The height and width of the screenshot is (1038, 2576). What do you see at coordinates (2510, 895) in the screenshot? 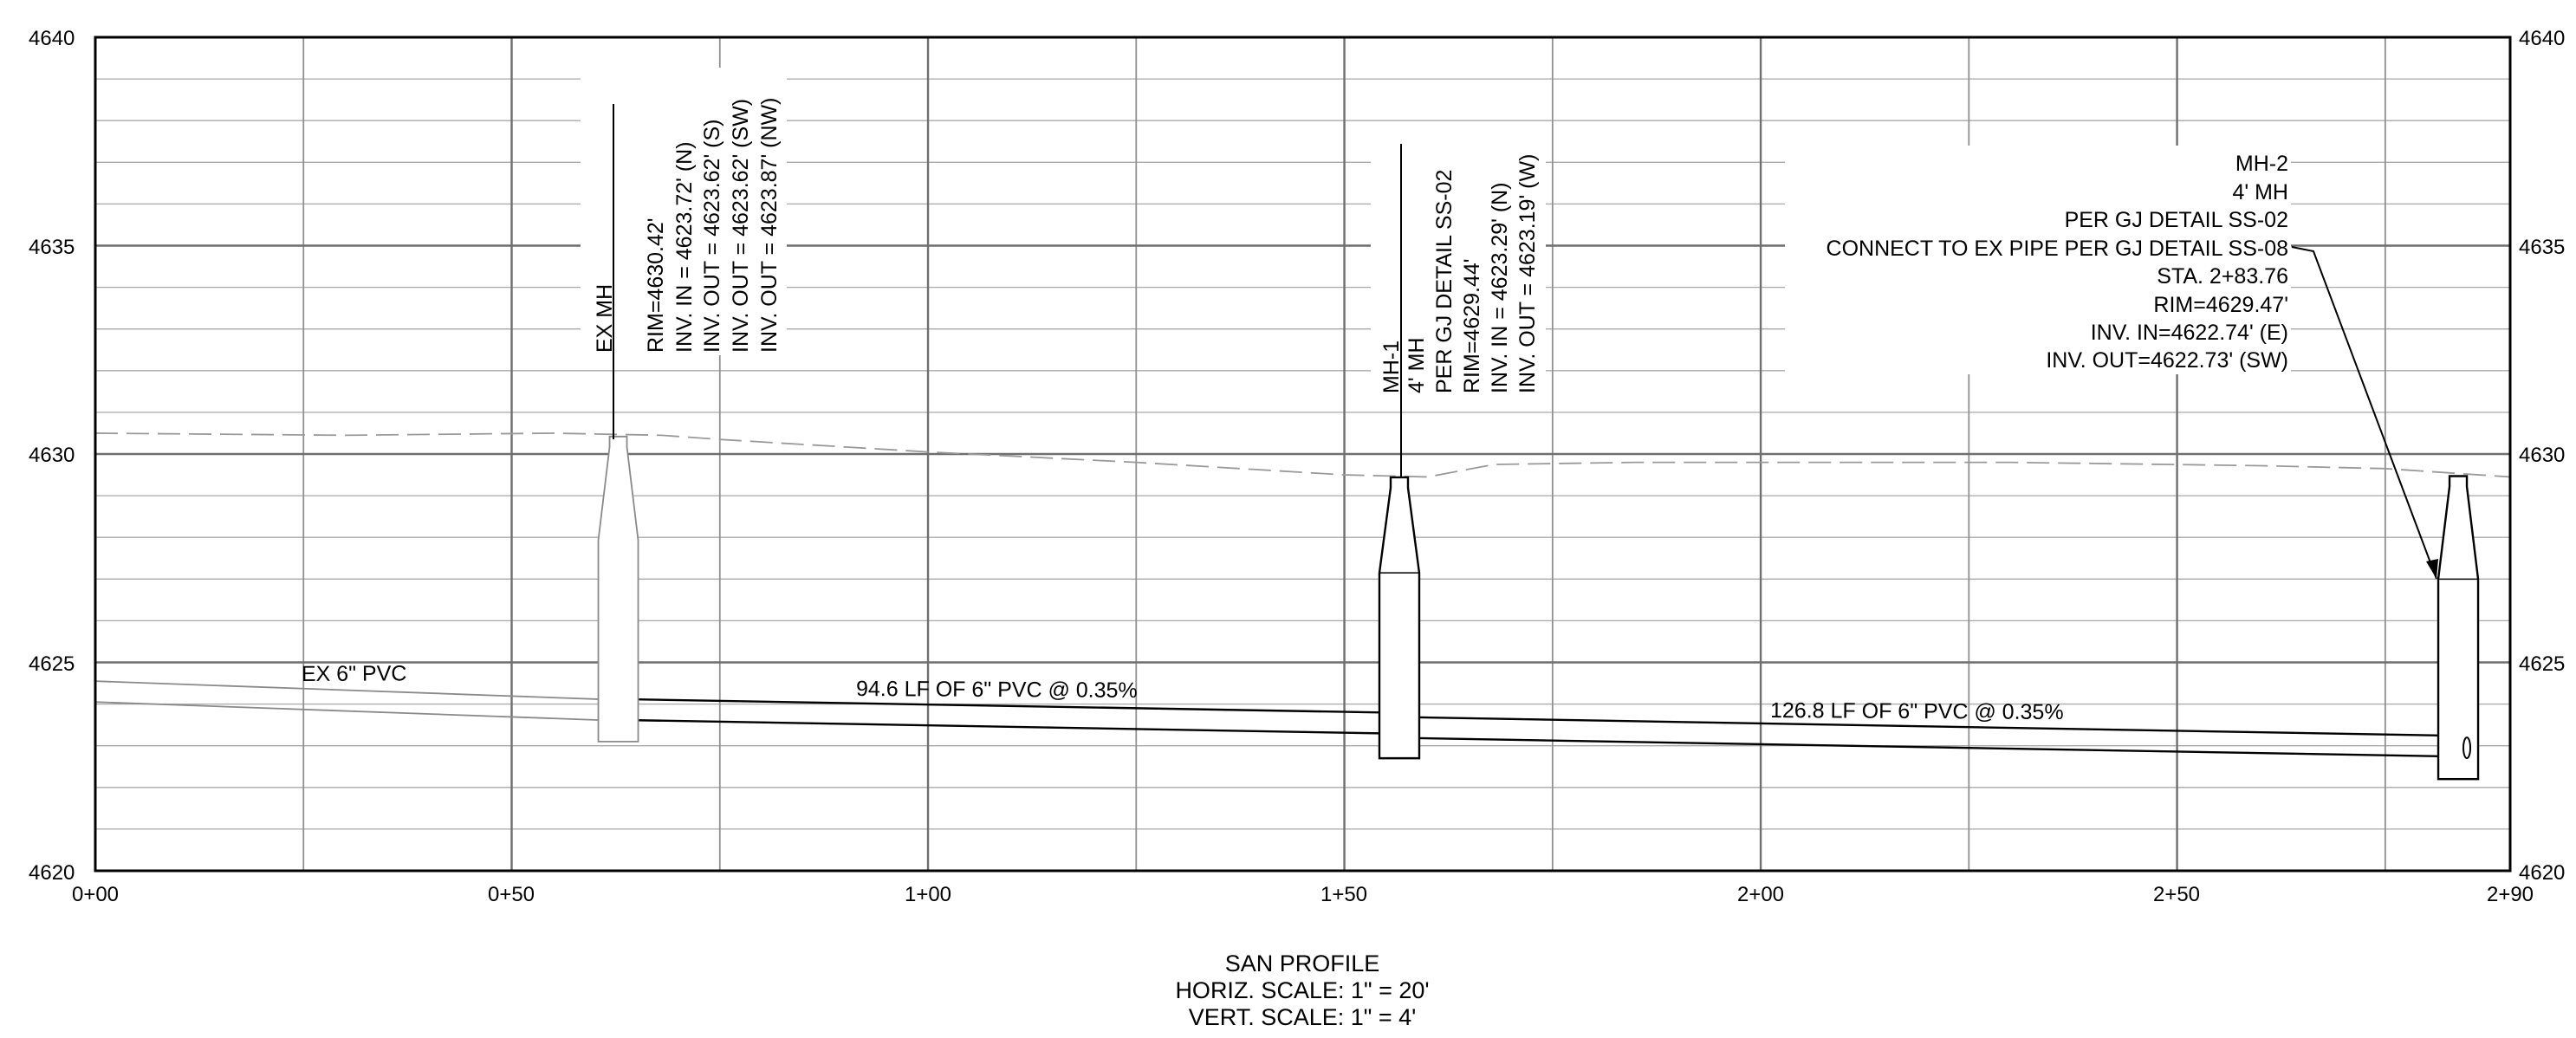
I see `x-tick-label: 2+90` at bounding box center [2510, 895].